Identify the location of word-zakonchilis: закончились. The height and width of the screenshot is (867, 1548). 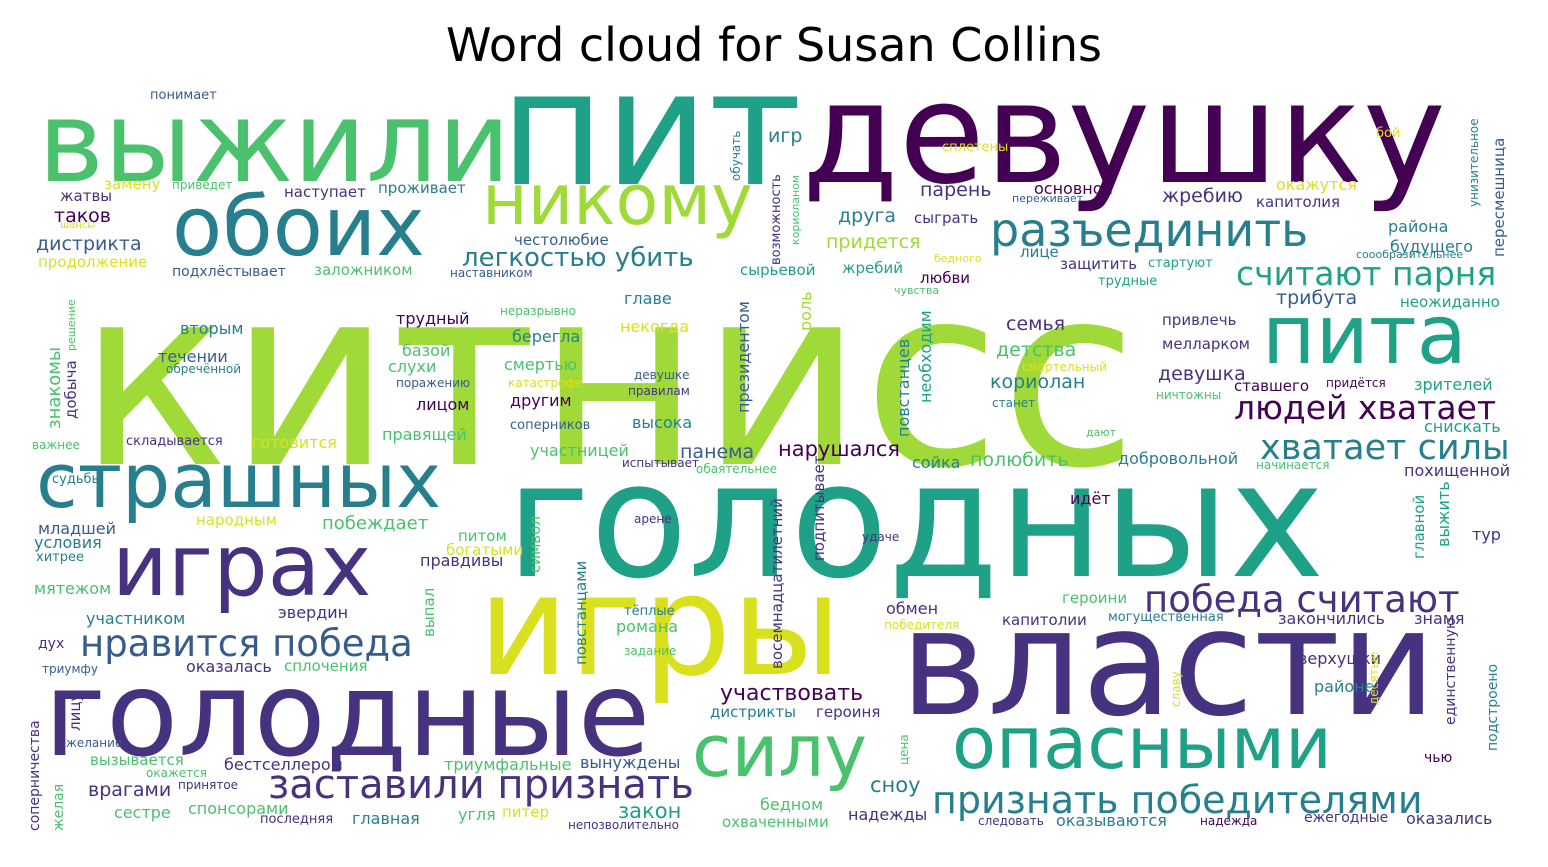
(1331, 618).